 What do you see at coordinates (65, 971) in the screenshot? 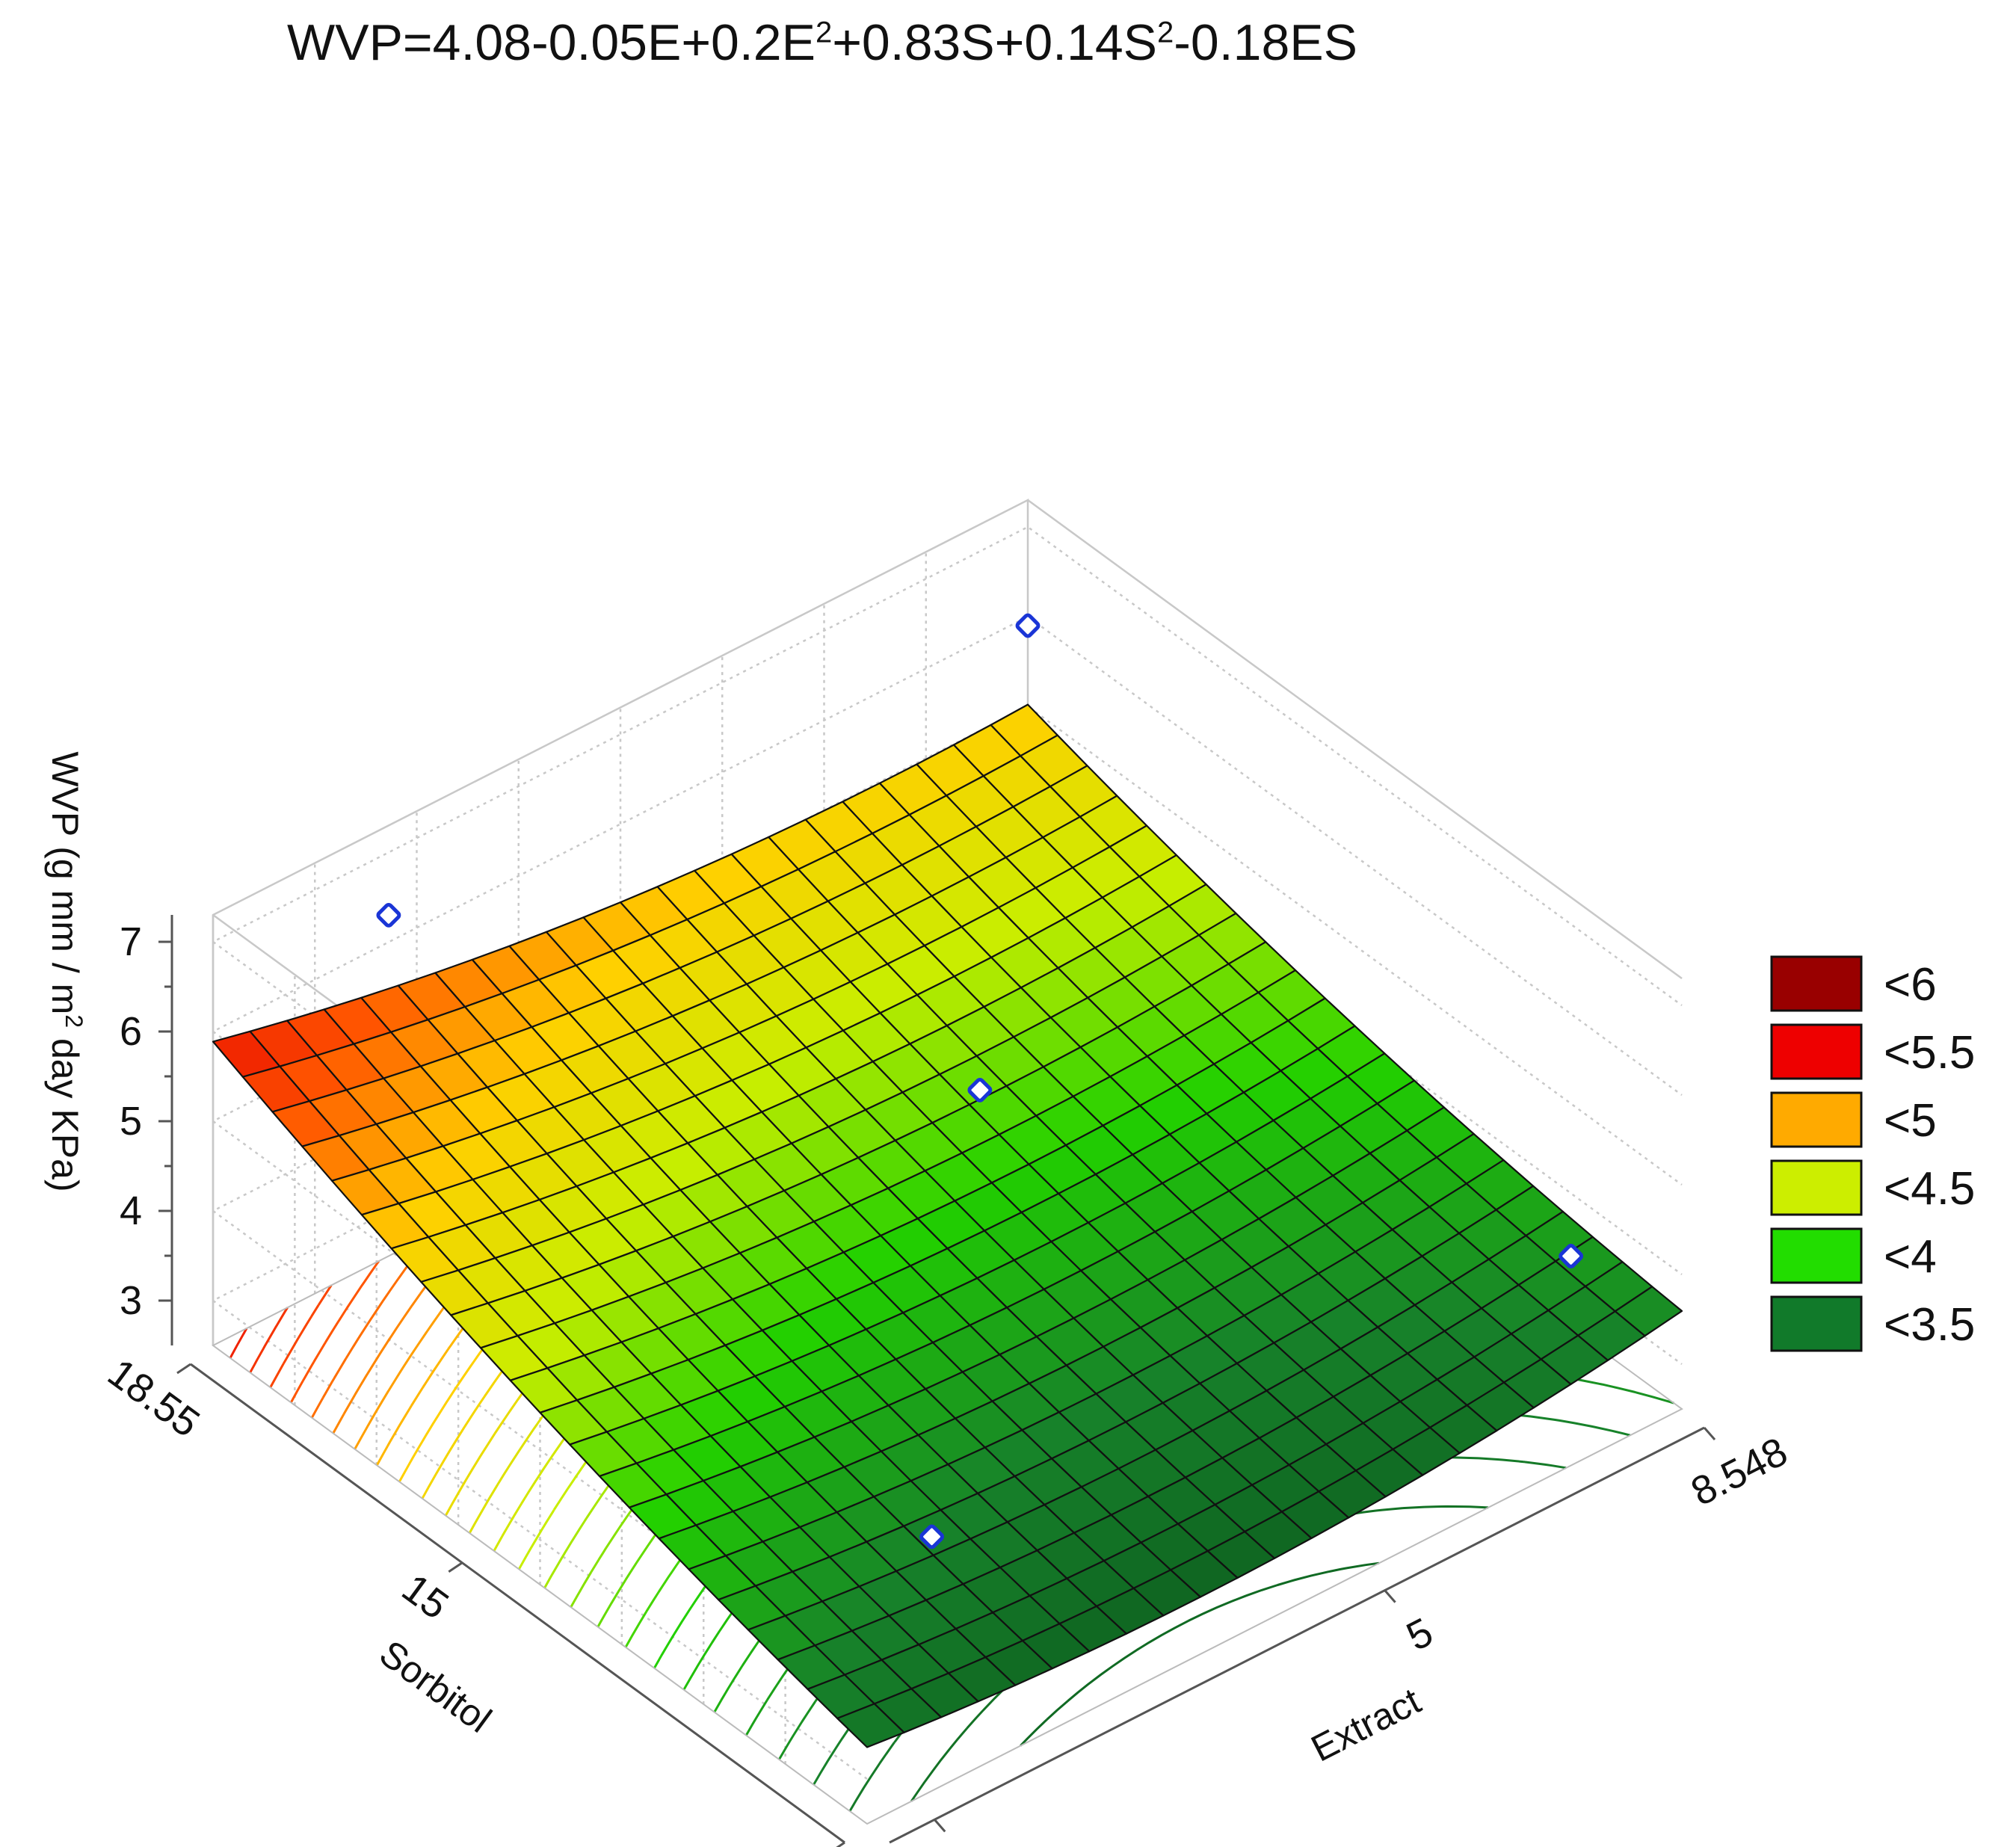
I see `z-axis-label: WVP (g mm / m2 day KPa)` at bounding box center [65, 971].